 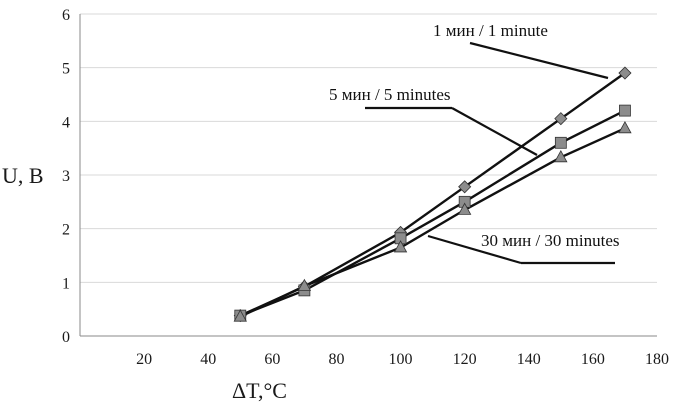 What do you see at coordinates (66, 337) in the screenshot?
I see `y-tick-label: 0` at bounding box center [66, 337].